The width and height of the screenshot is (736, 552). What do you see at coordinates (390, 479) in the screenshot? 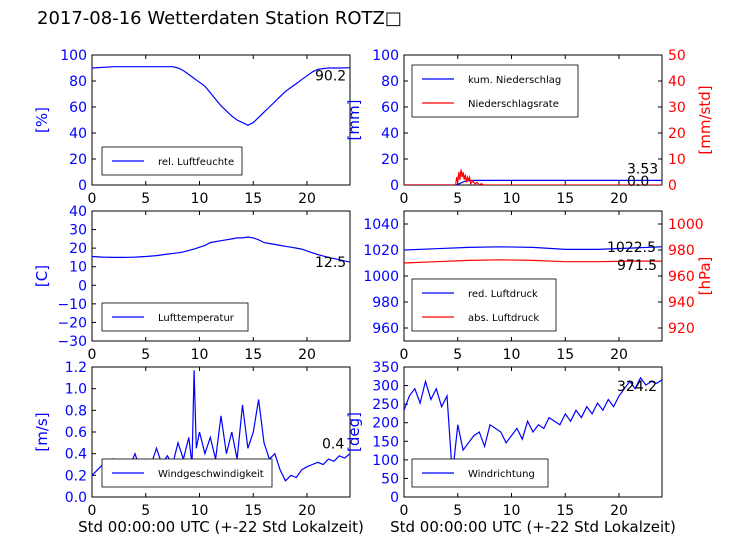
I see `y-tick-label: 50` at bounding box center [390, 479].